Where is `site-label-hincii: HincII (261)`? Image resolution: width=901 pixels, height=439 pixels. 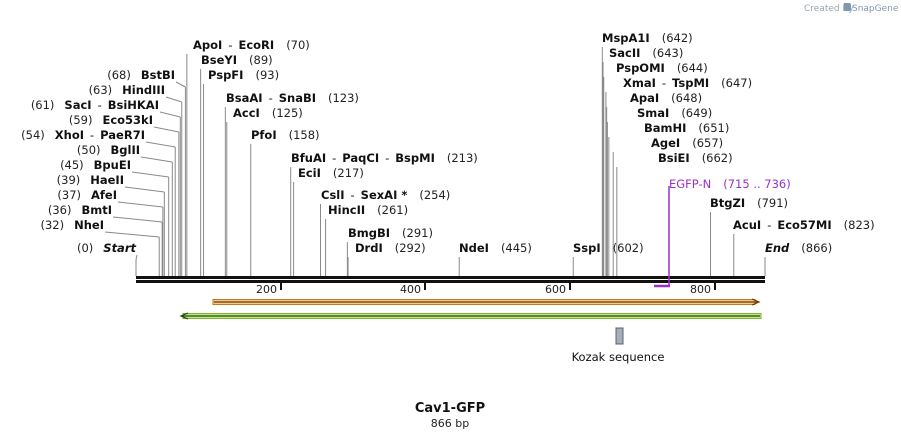 site-label-hincii: HincII (261) is located at coordinates (368, 210).